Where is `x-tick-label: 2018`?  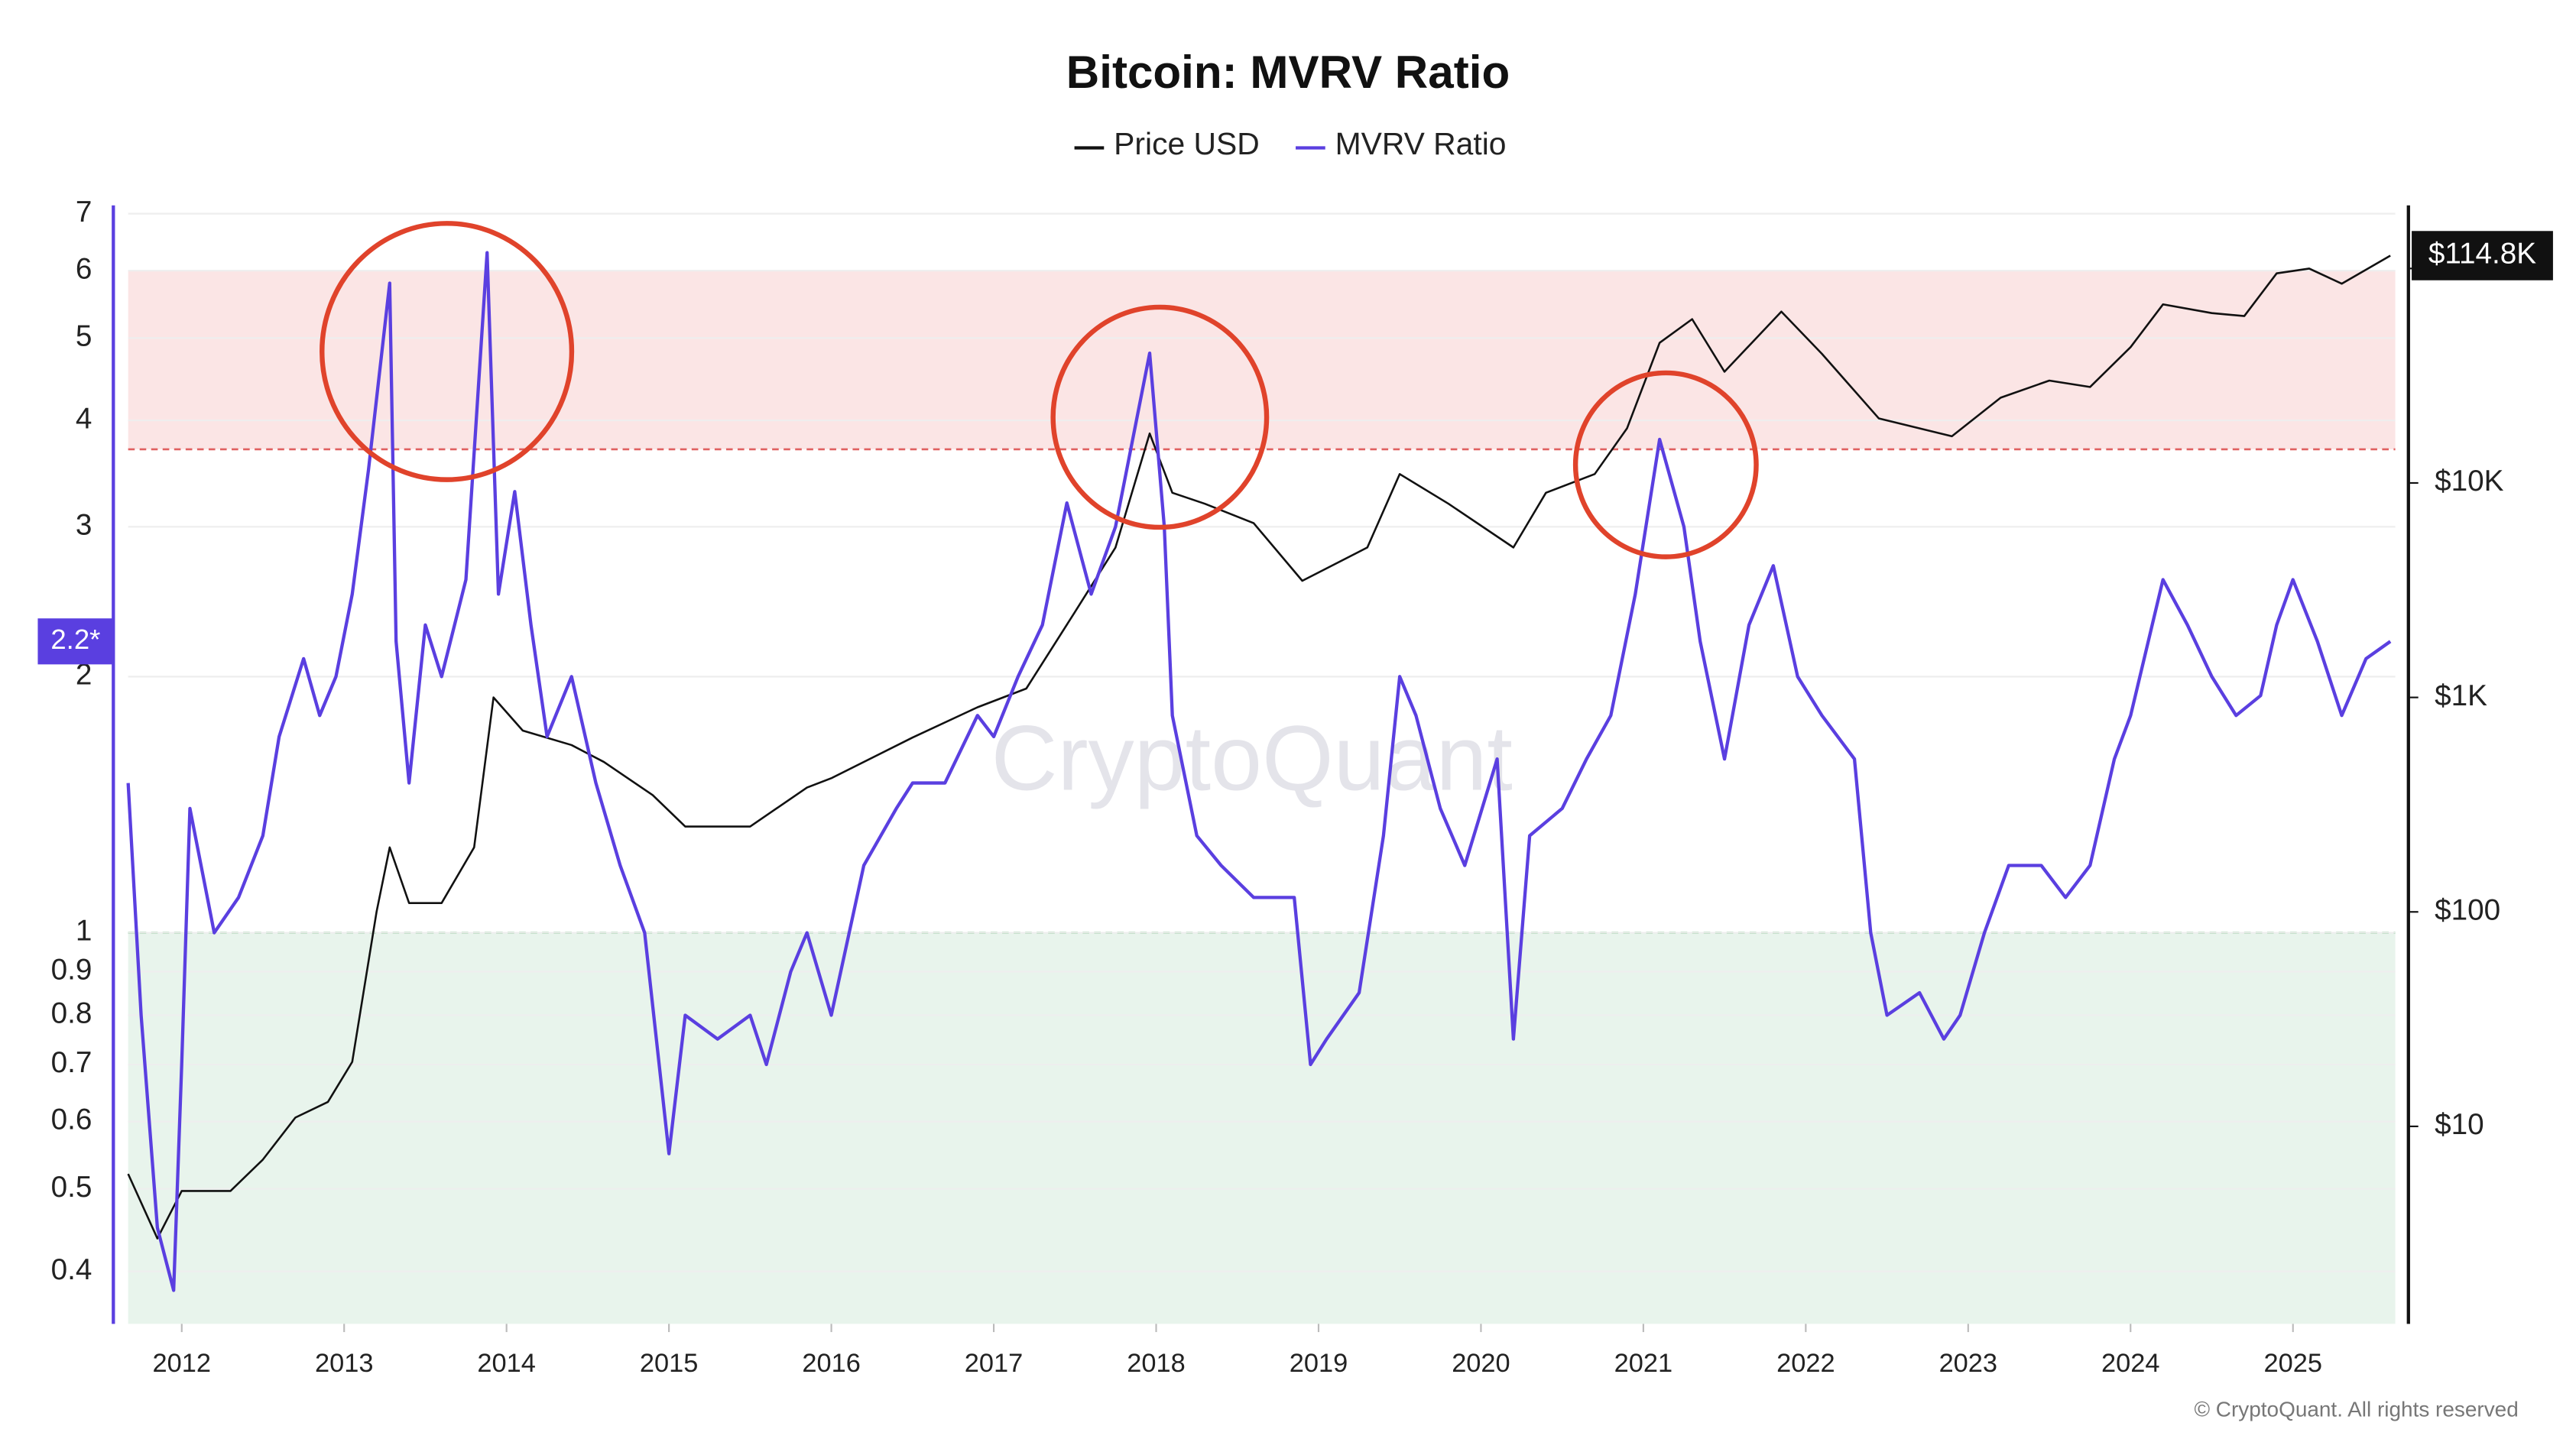 x-tick-label: 2018 is located at coordinates (1156, 1363).